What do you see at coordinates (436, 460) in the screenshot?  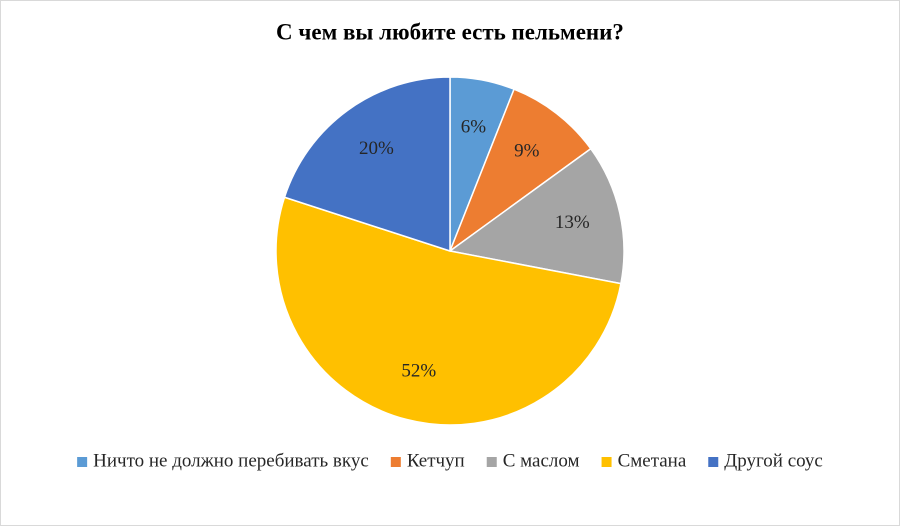 I see `legend-label: Кетчуп` at bounding box center [436, 460].